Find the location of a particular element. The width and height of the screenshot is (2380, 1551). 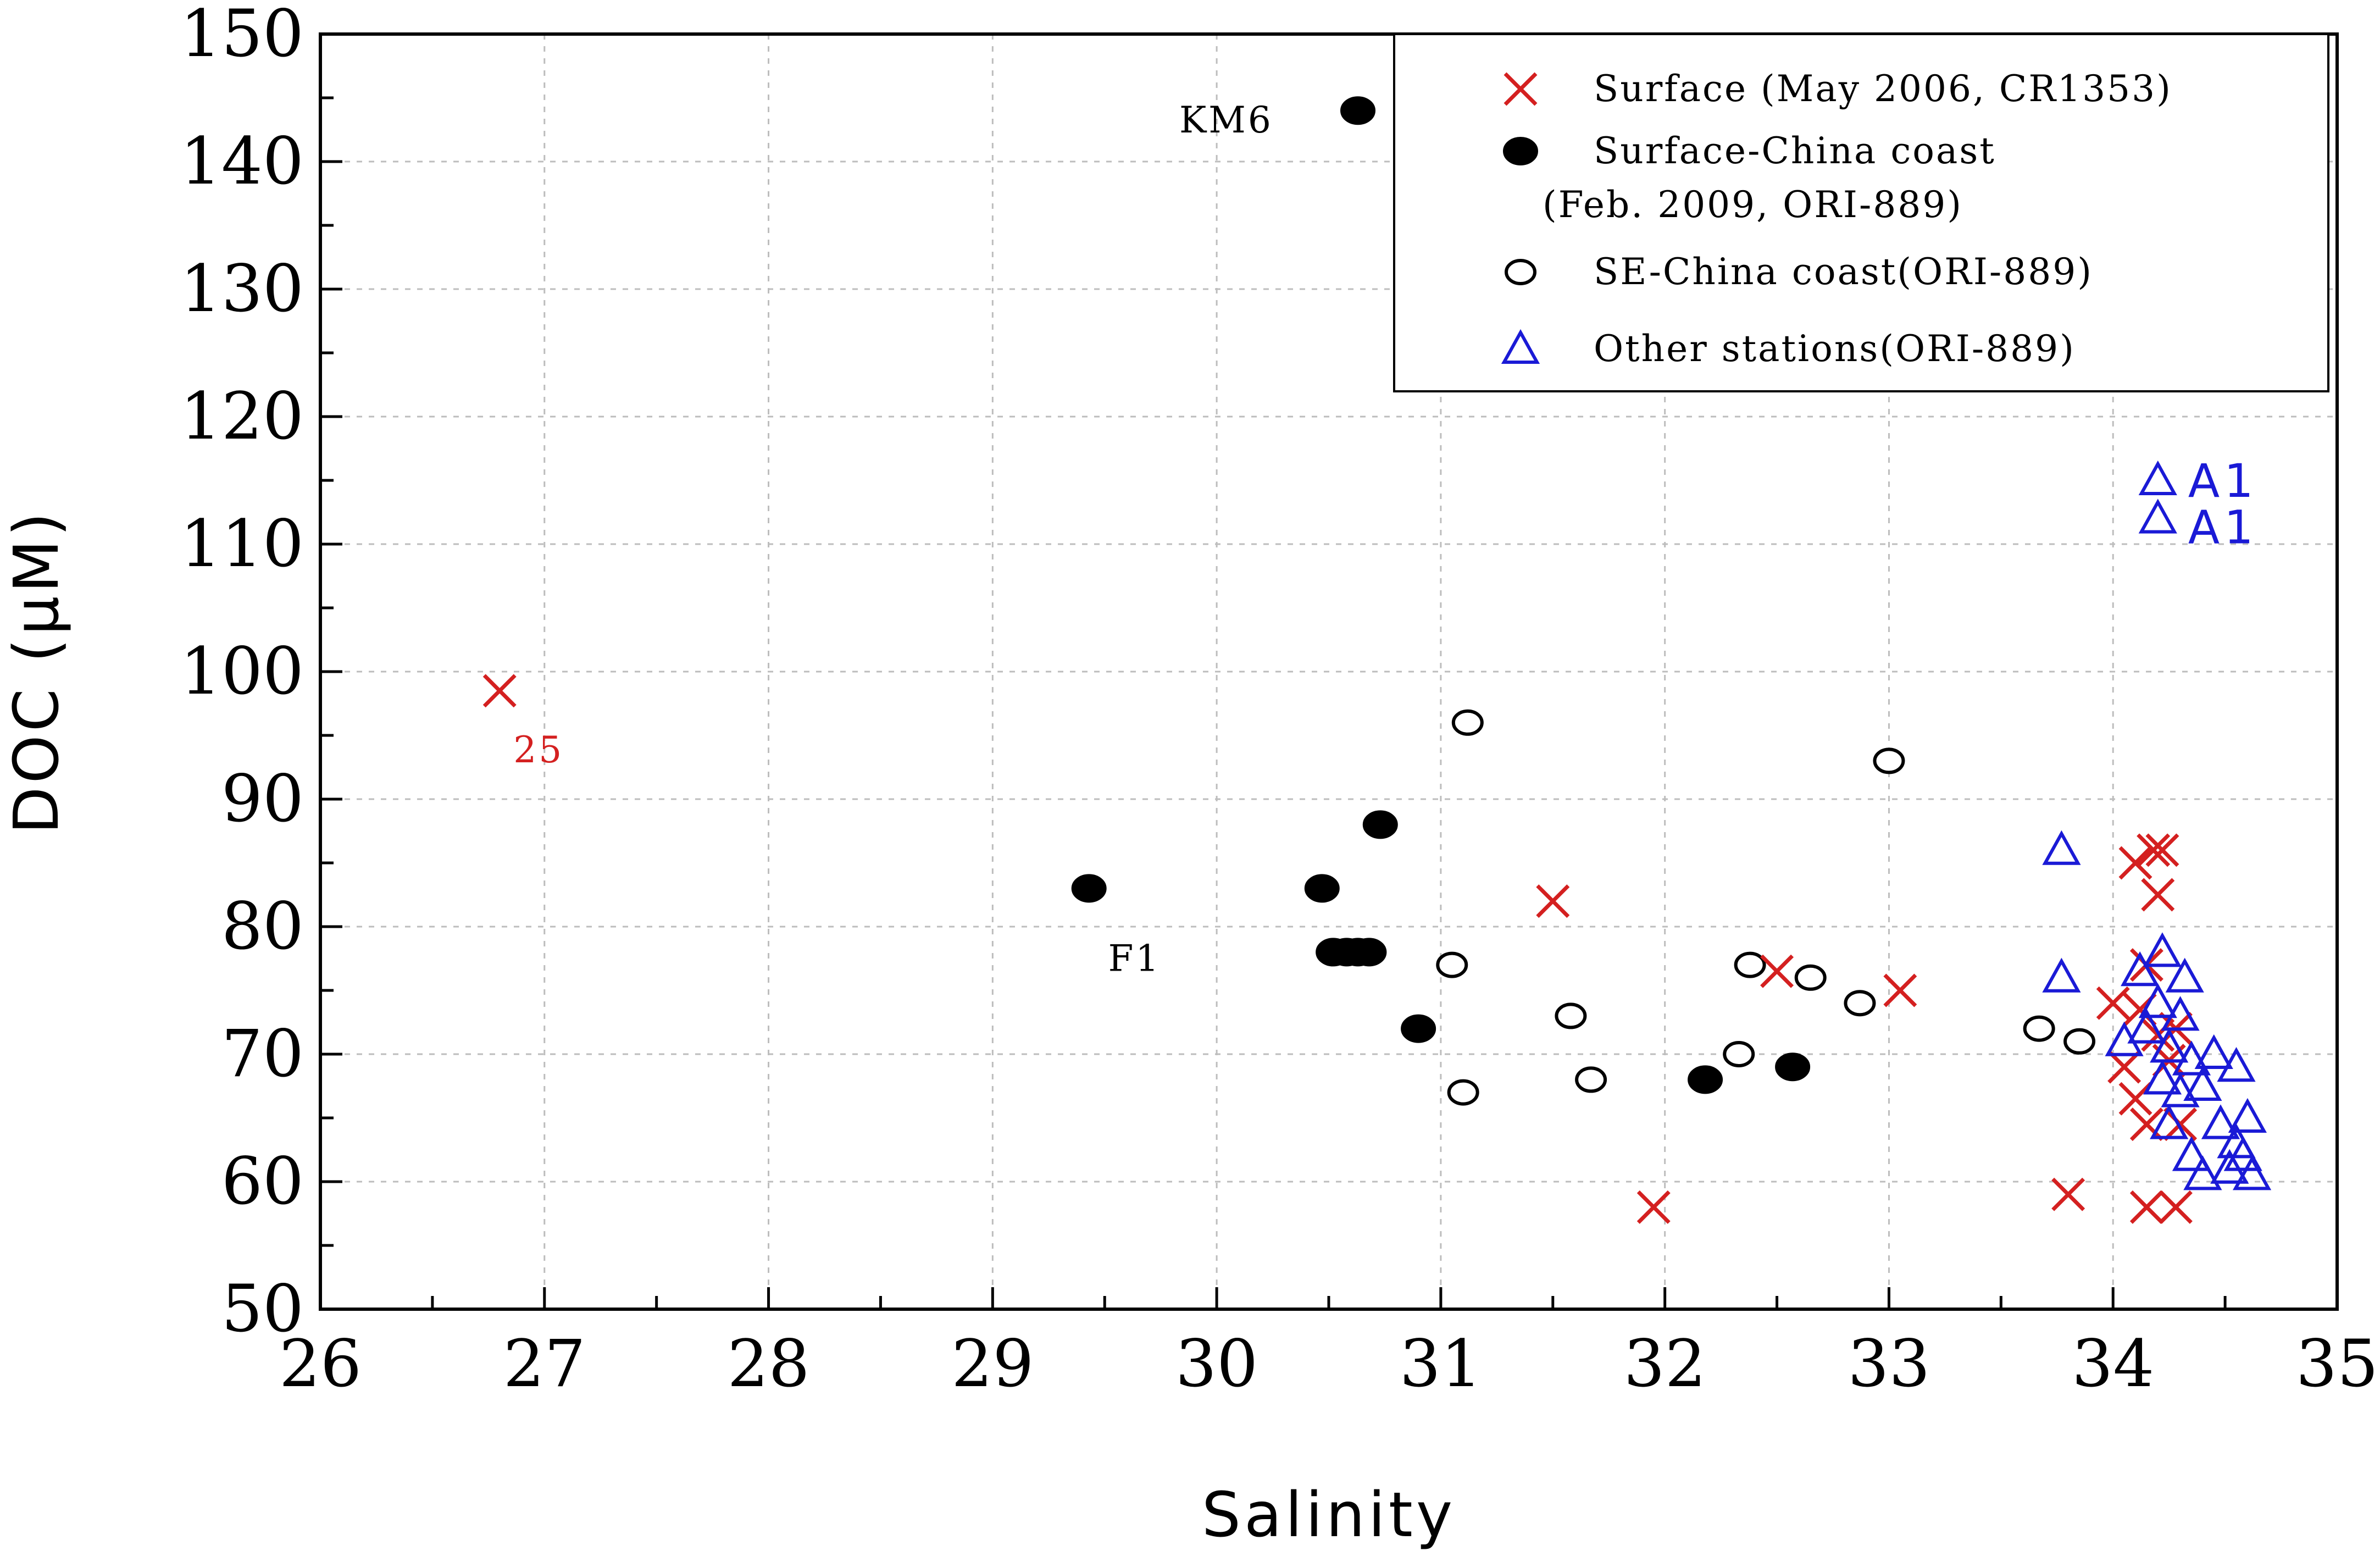

x-tick-label: 33 is located at coordinates (1889, 1364).